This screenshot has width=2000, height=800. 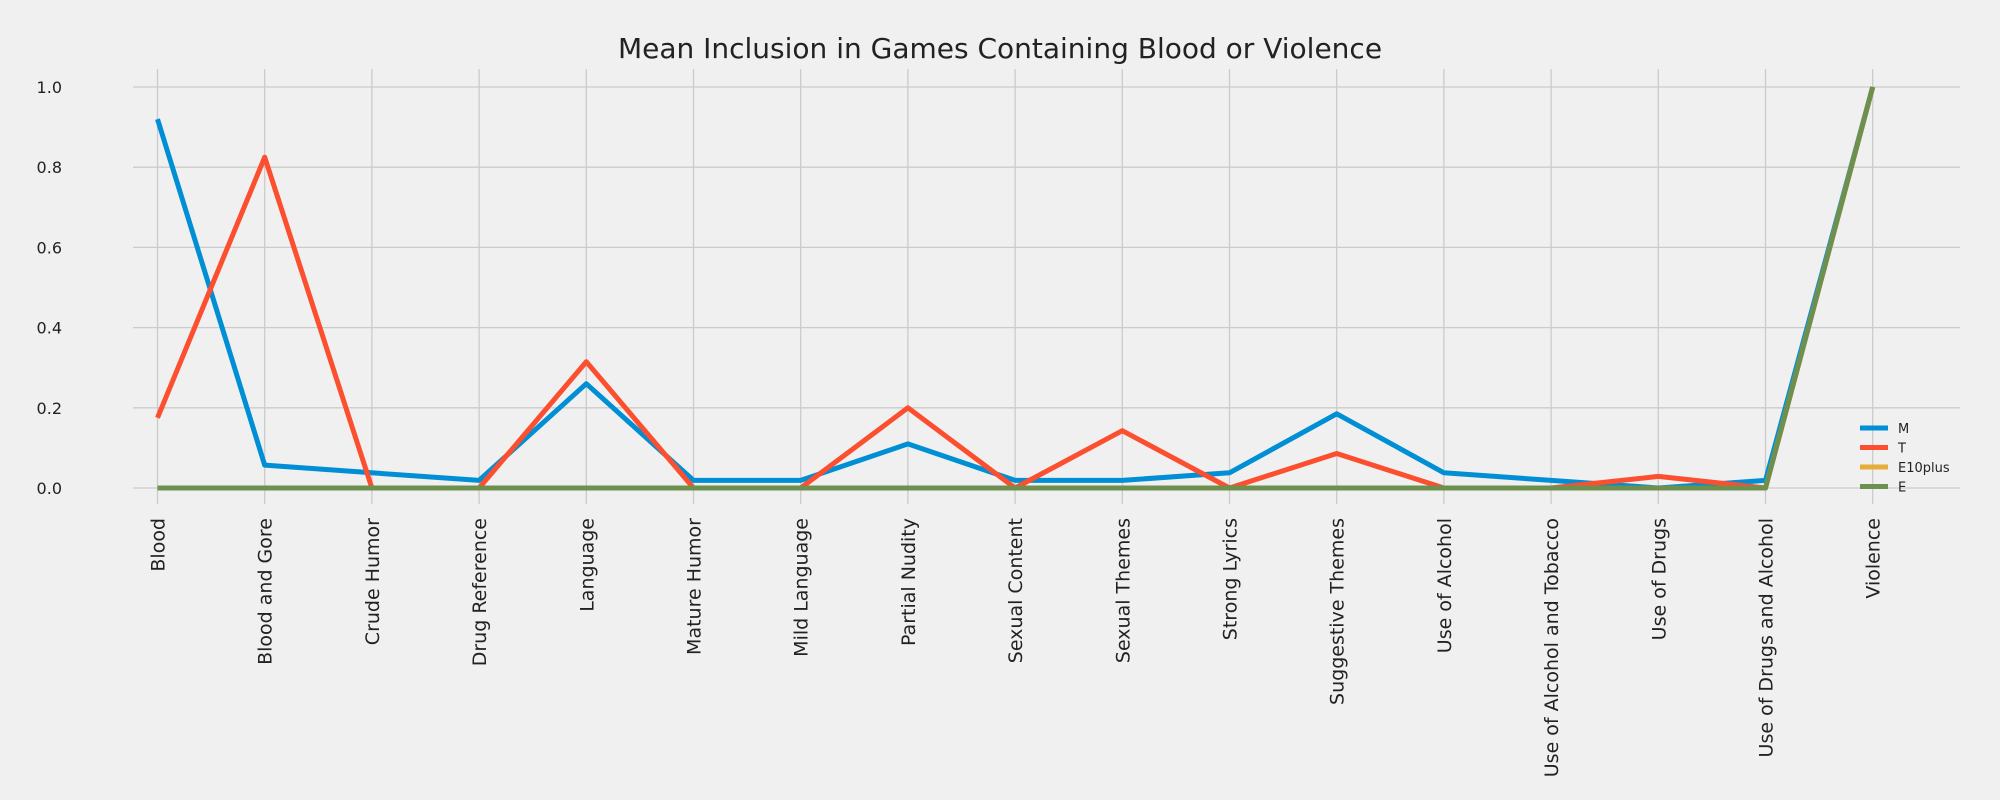 What do you see at coordinates (49, 247) in the screenshot?
I see `y-tick-label: 0.6` at bounding box center [49, 247].